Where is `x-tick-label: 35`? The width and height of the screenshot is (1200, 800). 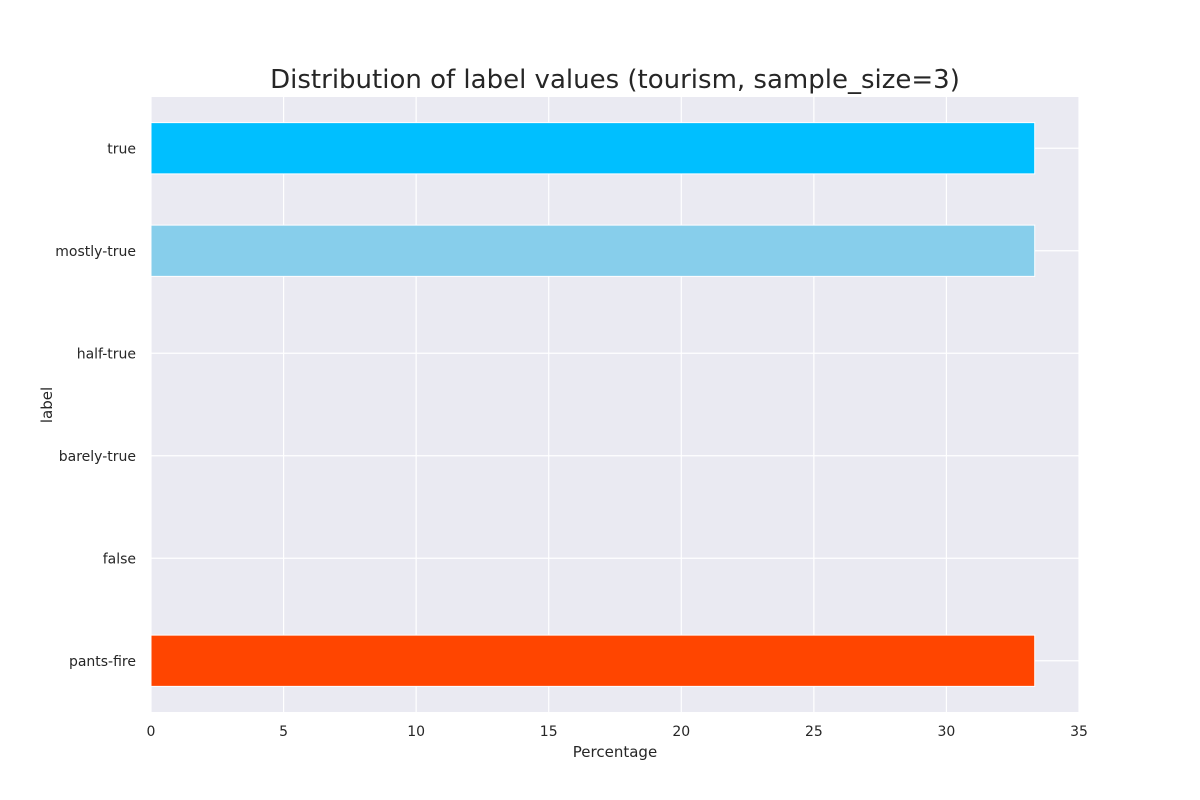 x-tick-label: 35 is located at coordinates (1079, 732).